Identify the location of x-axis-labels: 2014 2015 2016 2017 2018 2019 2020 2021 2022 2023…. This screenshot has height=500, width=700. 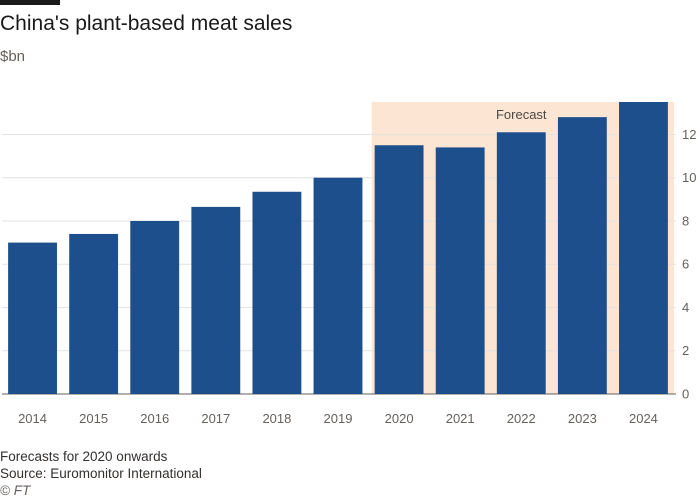
(338, 418).